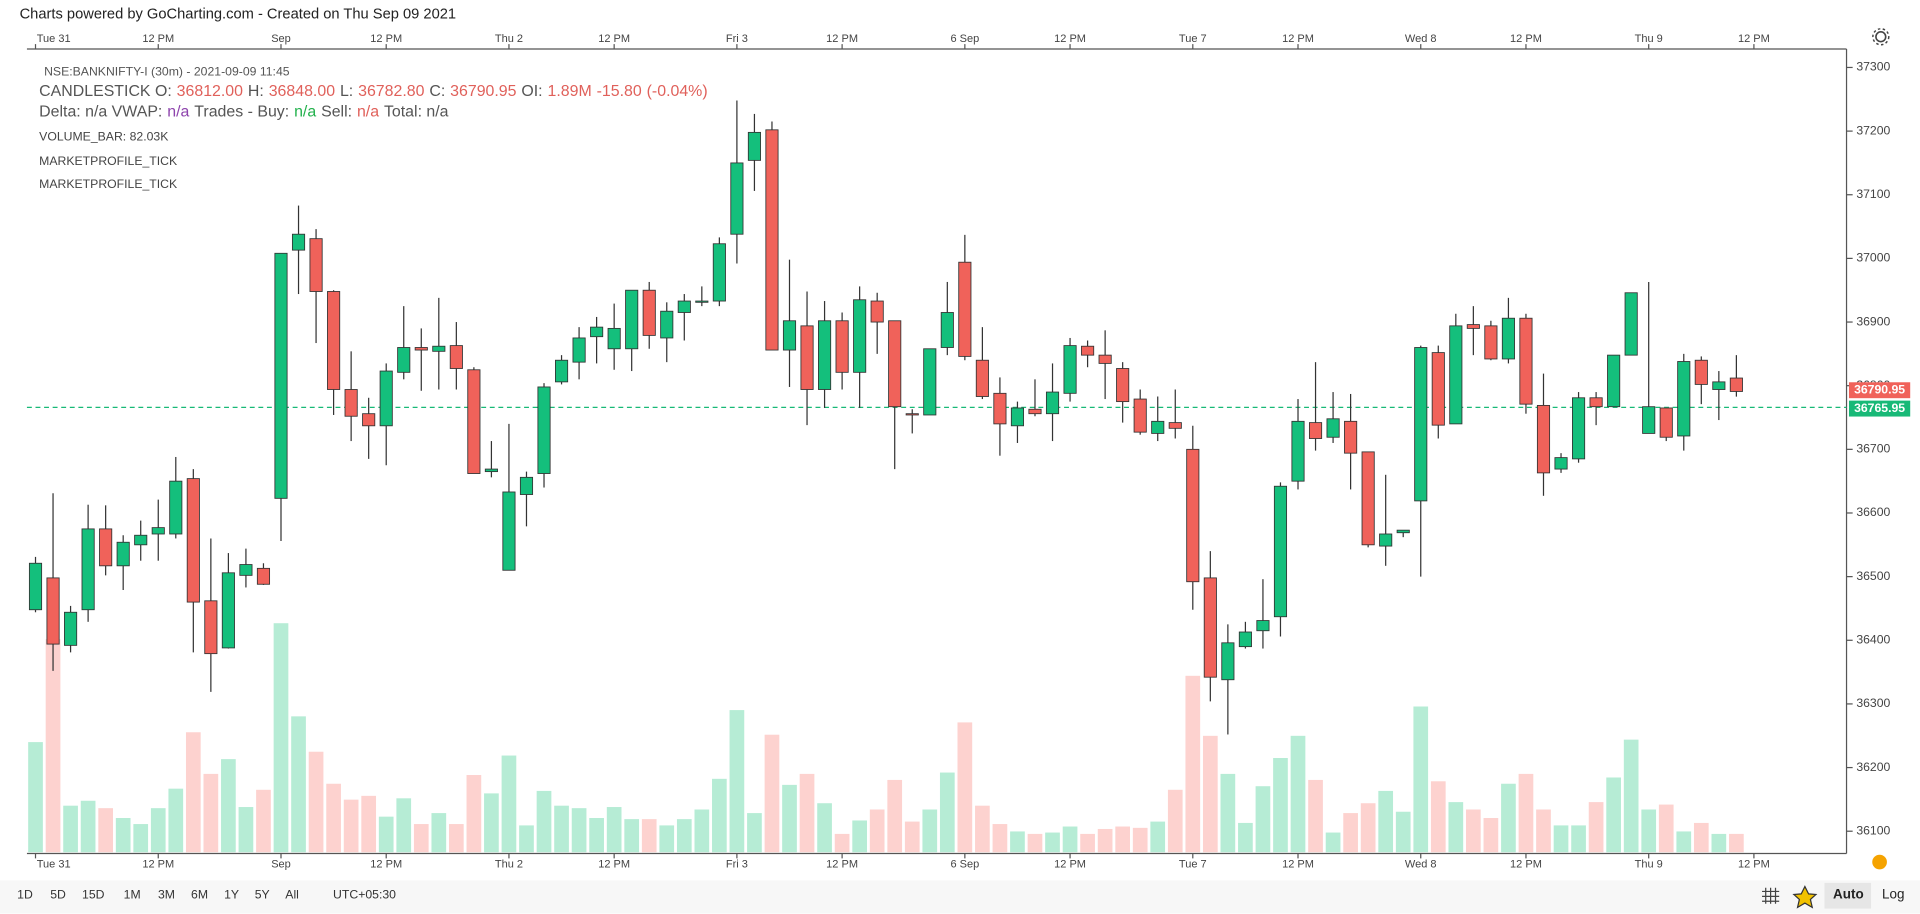 This screenshot has width=1920, height=914. Describe the element at coordinates (58, 894) in the screenshot. I see `range-button: 5D` at that location.